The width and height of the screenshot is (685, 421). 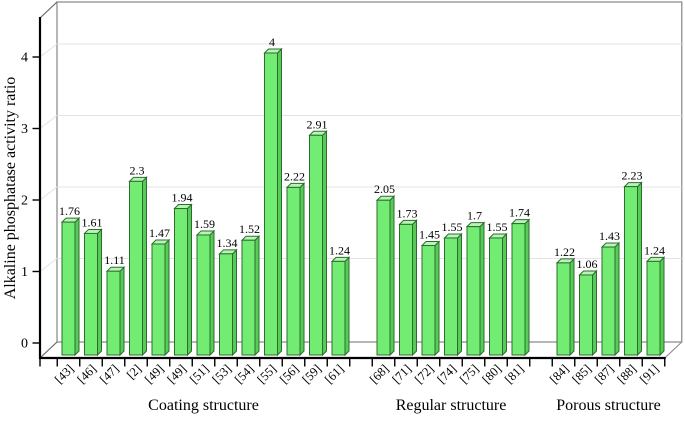 I want to click on x-tick-label: [91], so click(x=649, y=374).